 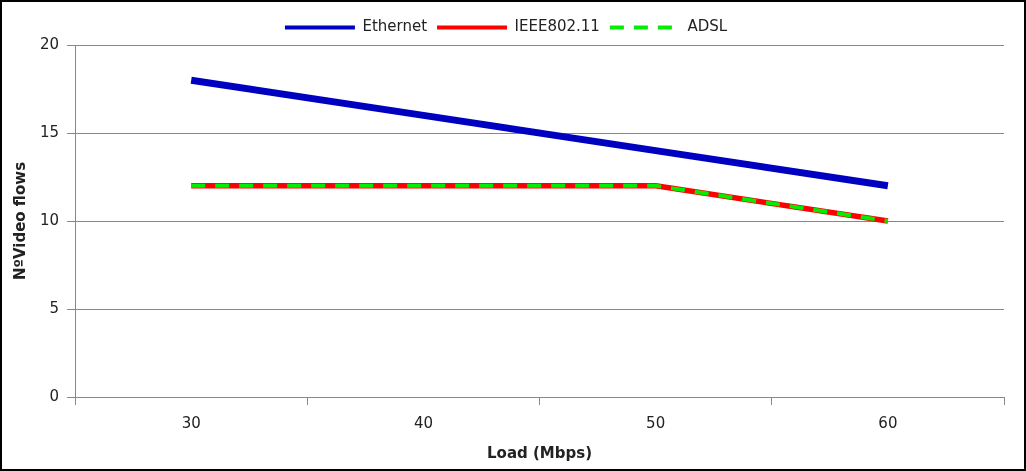 What do you see at coordinates (49, 219) in the screenshot?
I see `y-tick-label: 10` at bounding box center [49, 219].